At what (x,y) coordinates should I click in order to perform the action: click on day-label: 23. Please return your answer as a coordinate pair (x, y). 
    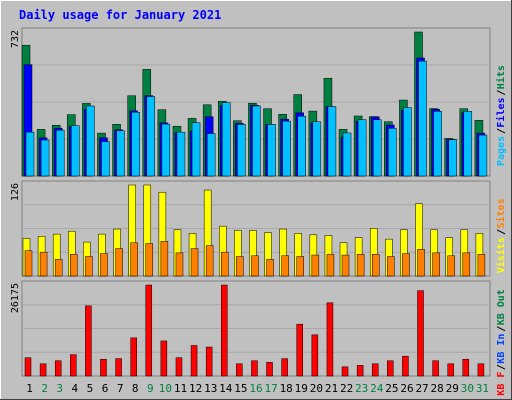
    Looking at the image, I should click on (361, 388).